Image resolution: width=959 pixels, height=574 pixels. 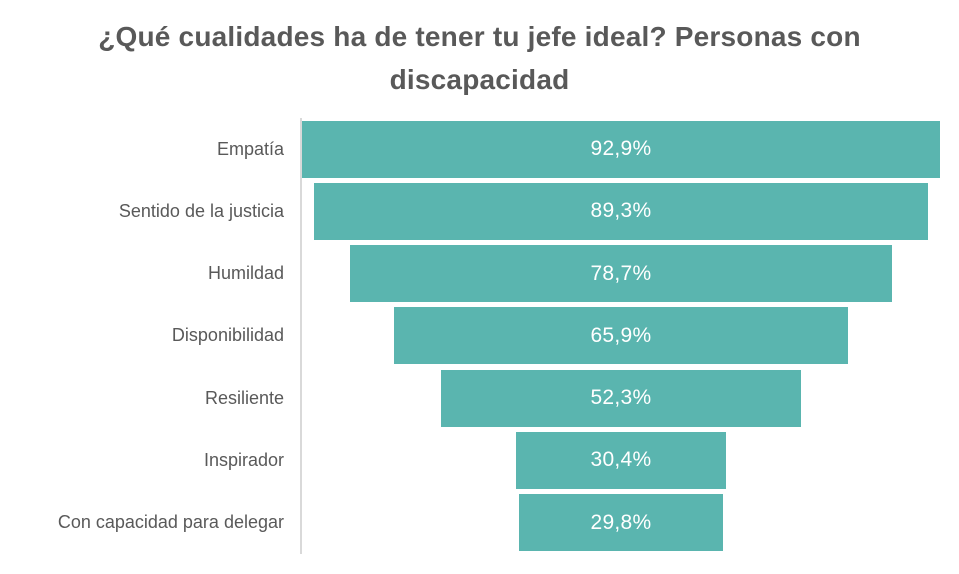 I want to click on plot-column: 78,7%, so click(x=630, y=274).